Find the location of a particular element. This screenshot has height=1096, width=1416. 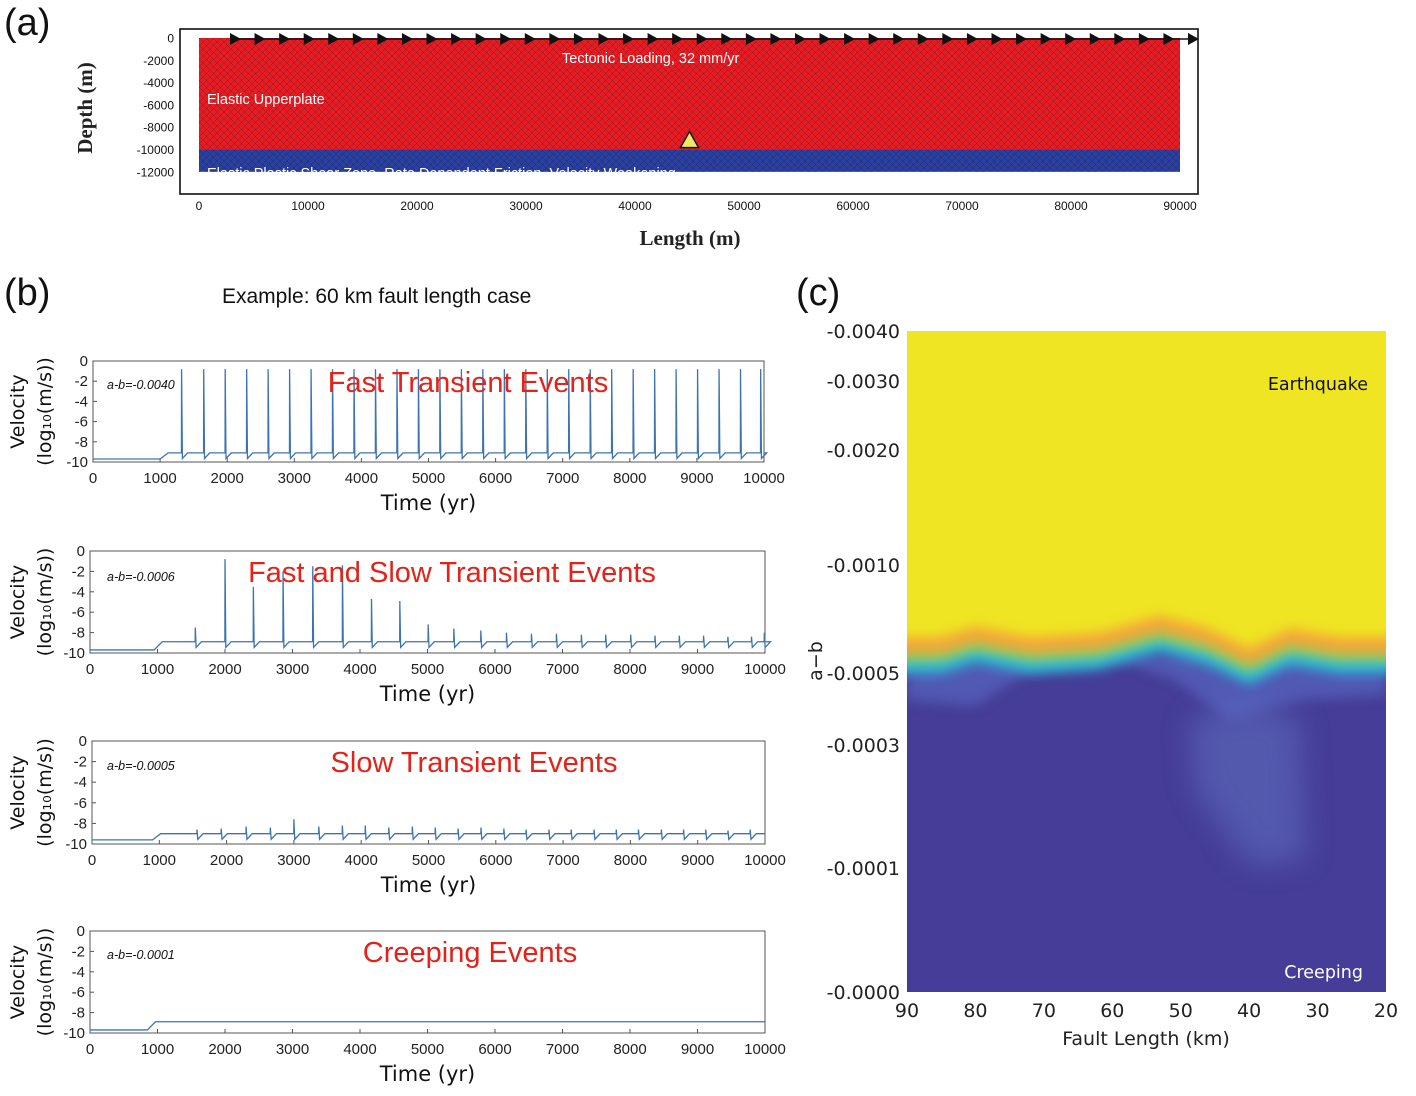

y-tick-label: -10000 is located at coordinates (156, 150).